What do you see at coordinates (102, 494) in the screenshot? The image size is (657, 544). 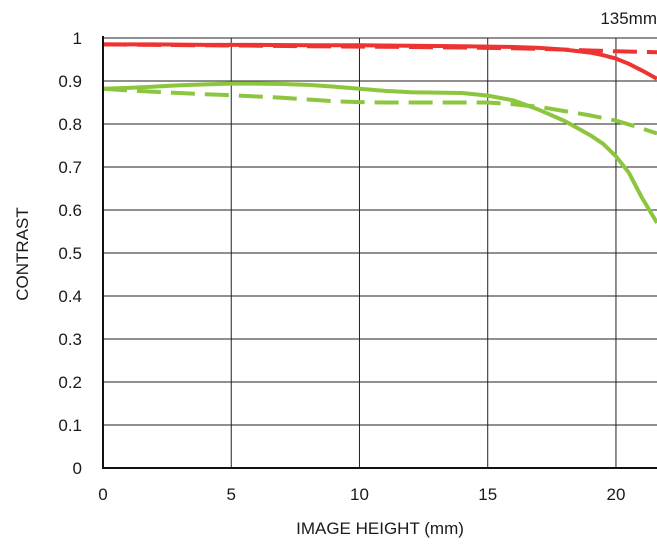 I see `x-tick-label: 0` at bounding box center [102, 494].